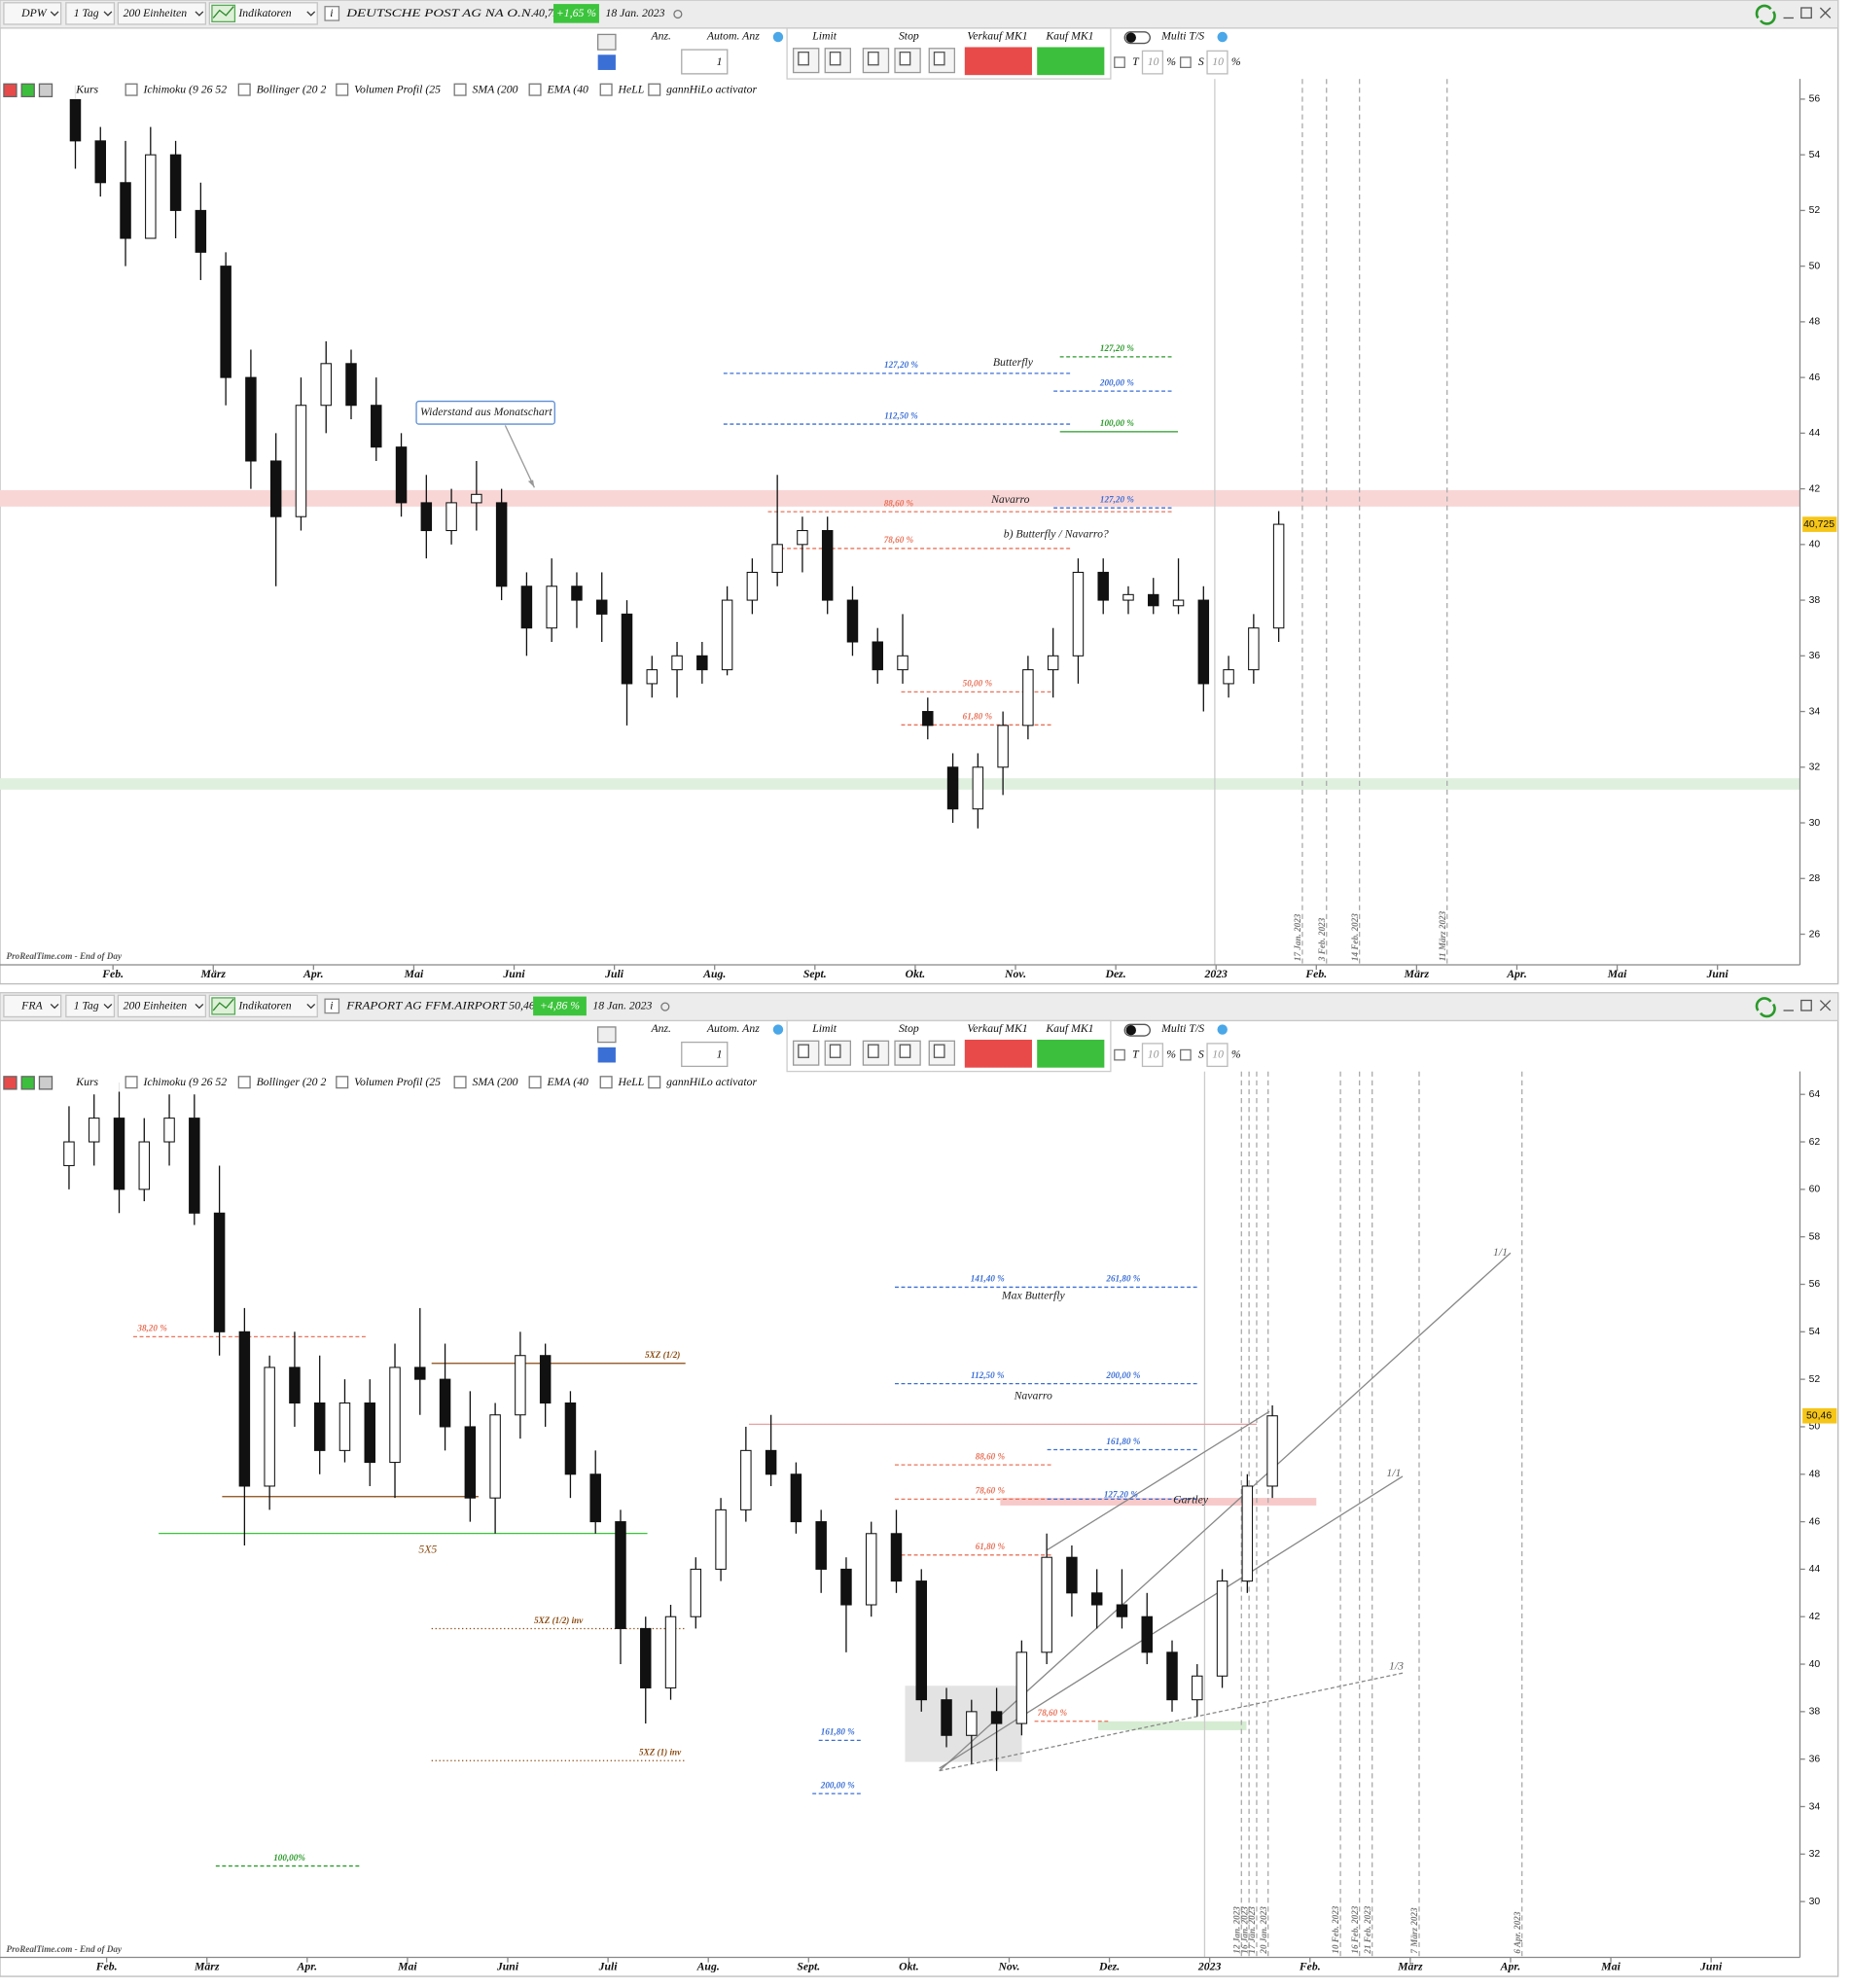 The width and height of the screenshot is (1852, 1988). Describe the element at coordinates (1115, 974) in the screenshot. I see `x-tick-label: Dez.` at that location.